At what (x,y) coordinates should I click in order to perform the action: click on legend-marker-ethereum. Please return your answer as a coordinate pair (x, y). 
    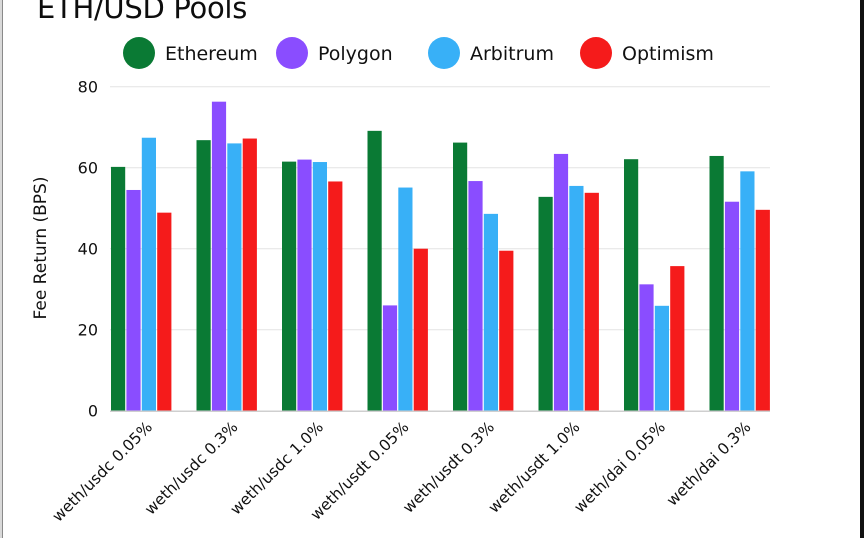
    Looking at the image, I should click on (139, 53).